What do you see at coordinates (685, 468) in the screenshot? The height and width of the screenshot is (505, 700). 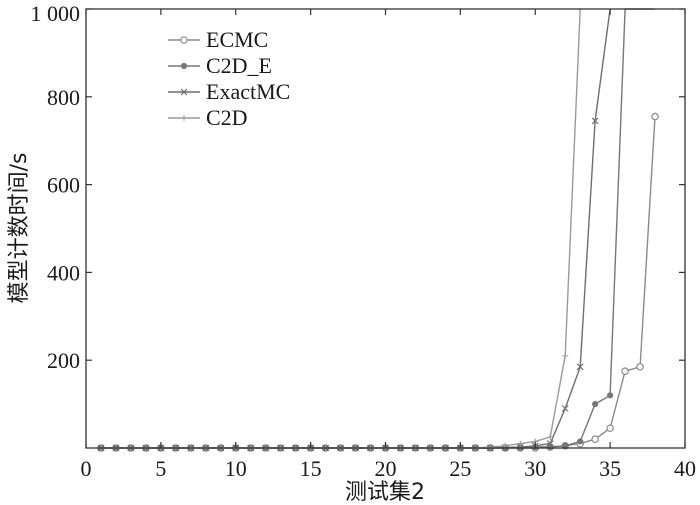 I see `x-tick-label: 40` at bounding box center [685, 468].